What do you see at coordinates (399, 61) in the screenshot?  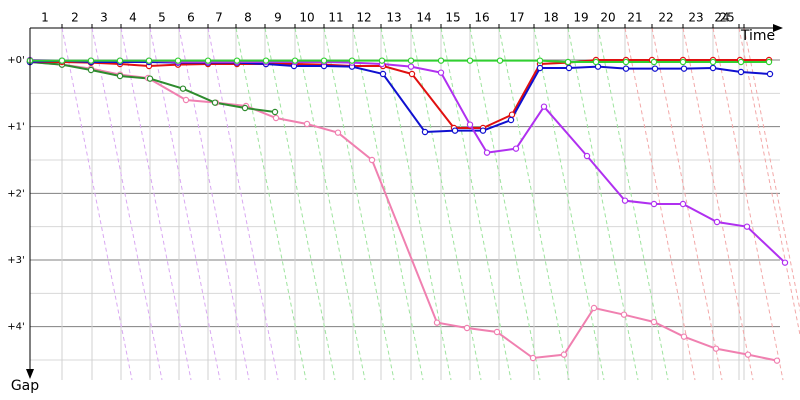 I see `series-line` at bounding box center [399, 61].